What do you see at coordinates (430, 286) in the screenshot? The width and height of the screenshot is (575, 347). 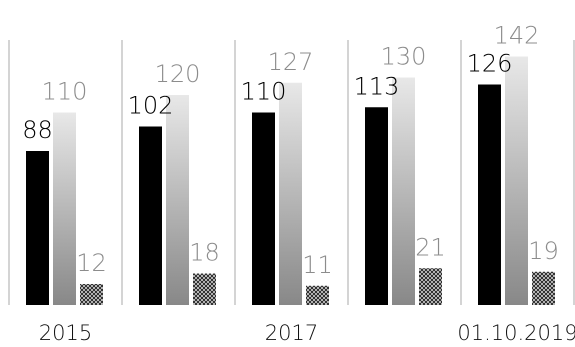 I see `bar-2018-series3` at bounding box center [430, 286].